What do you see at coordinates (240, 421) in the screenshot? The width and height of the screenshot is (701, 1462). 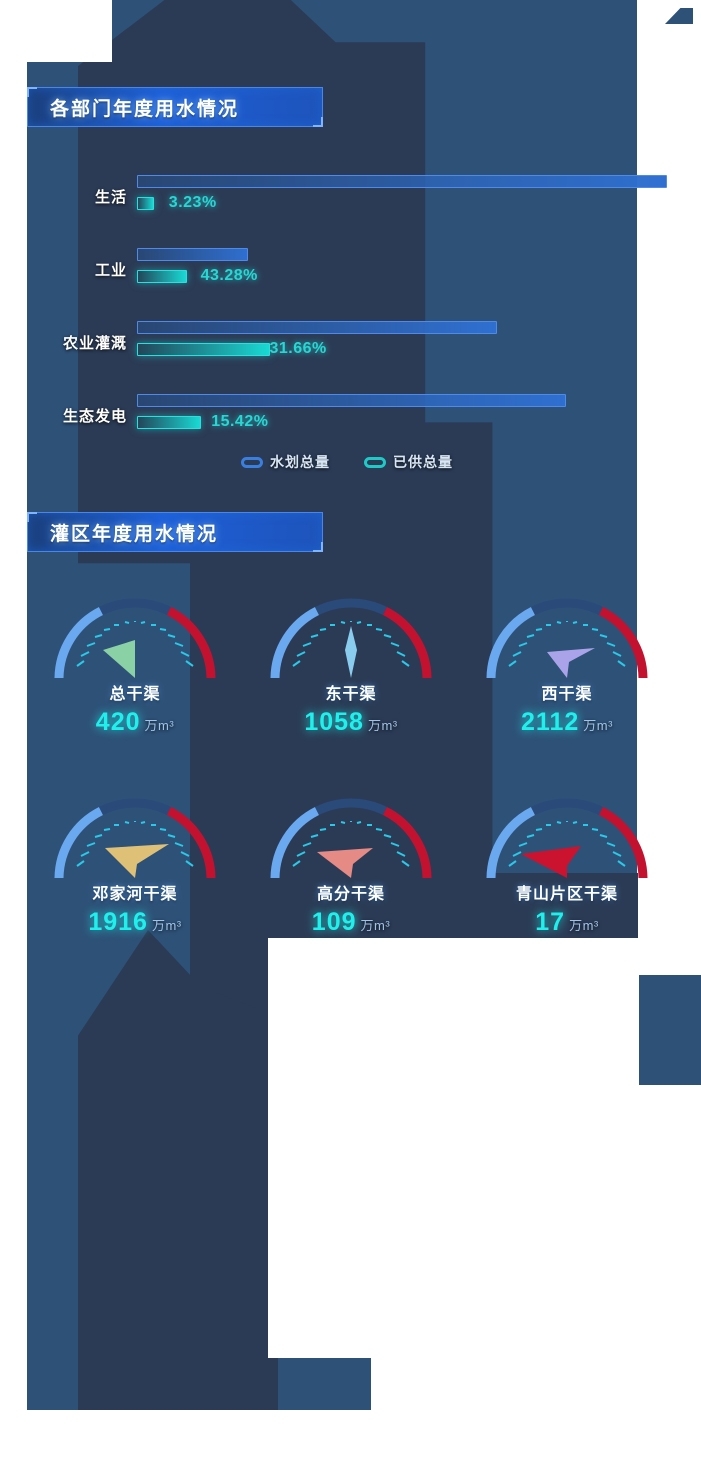 I see `bar-percent-label: 15.42%` at bounding box center [240, 421].